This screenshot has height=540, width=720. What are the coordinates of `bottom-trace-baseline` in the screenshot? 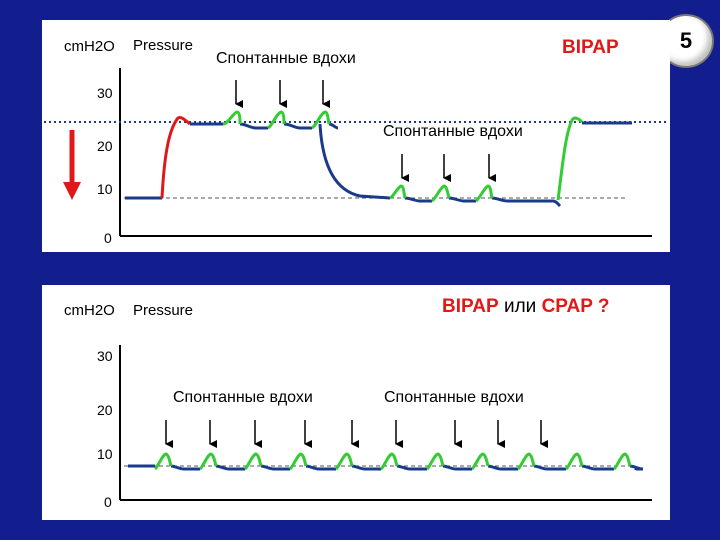 It's located at (386, 467).